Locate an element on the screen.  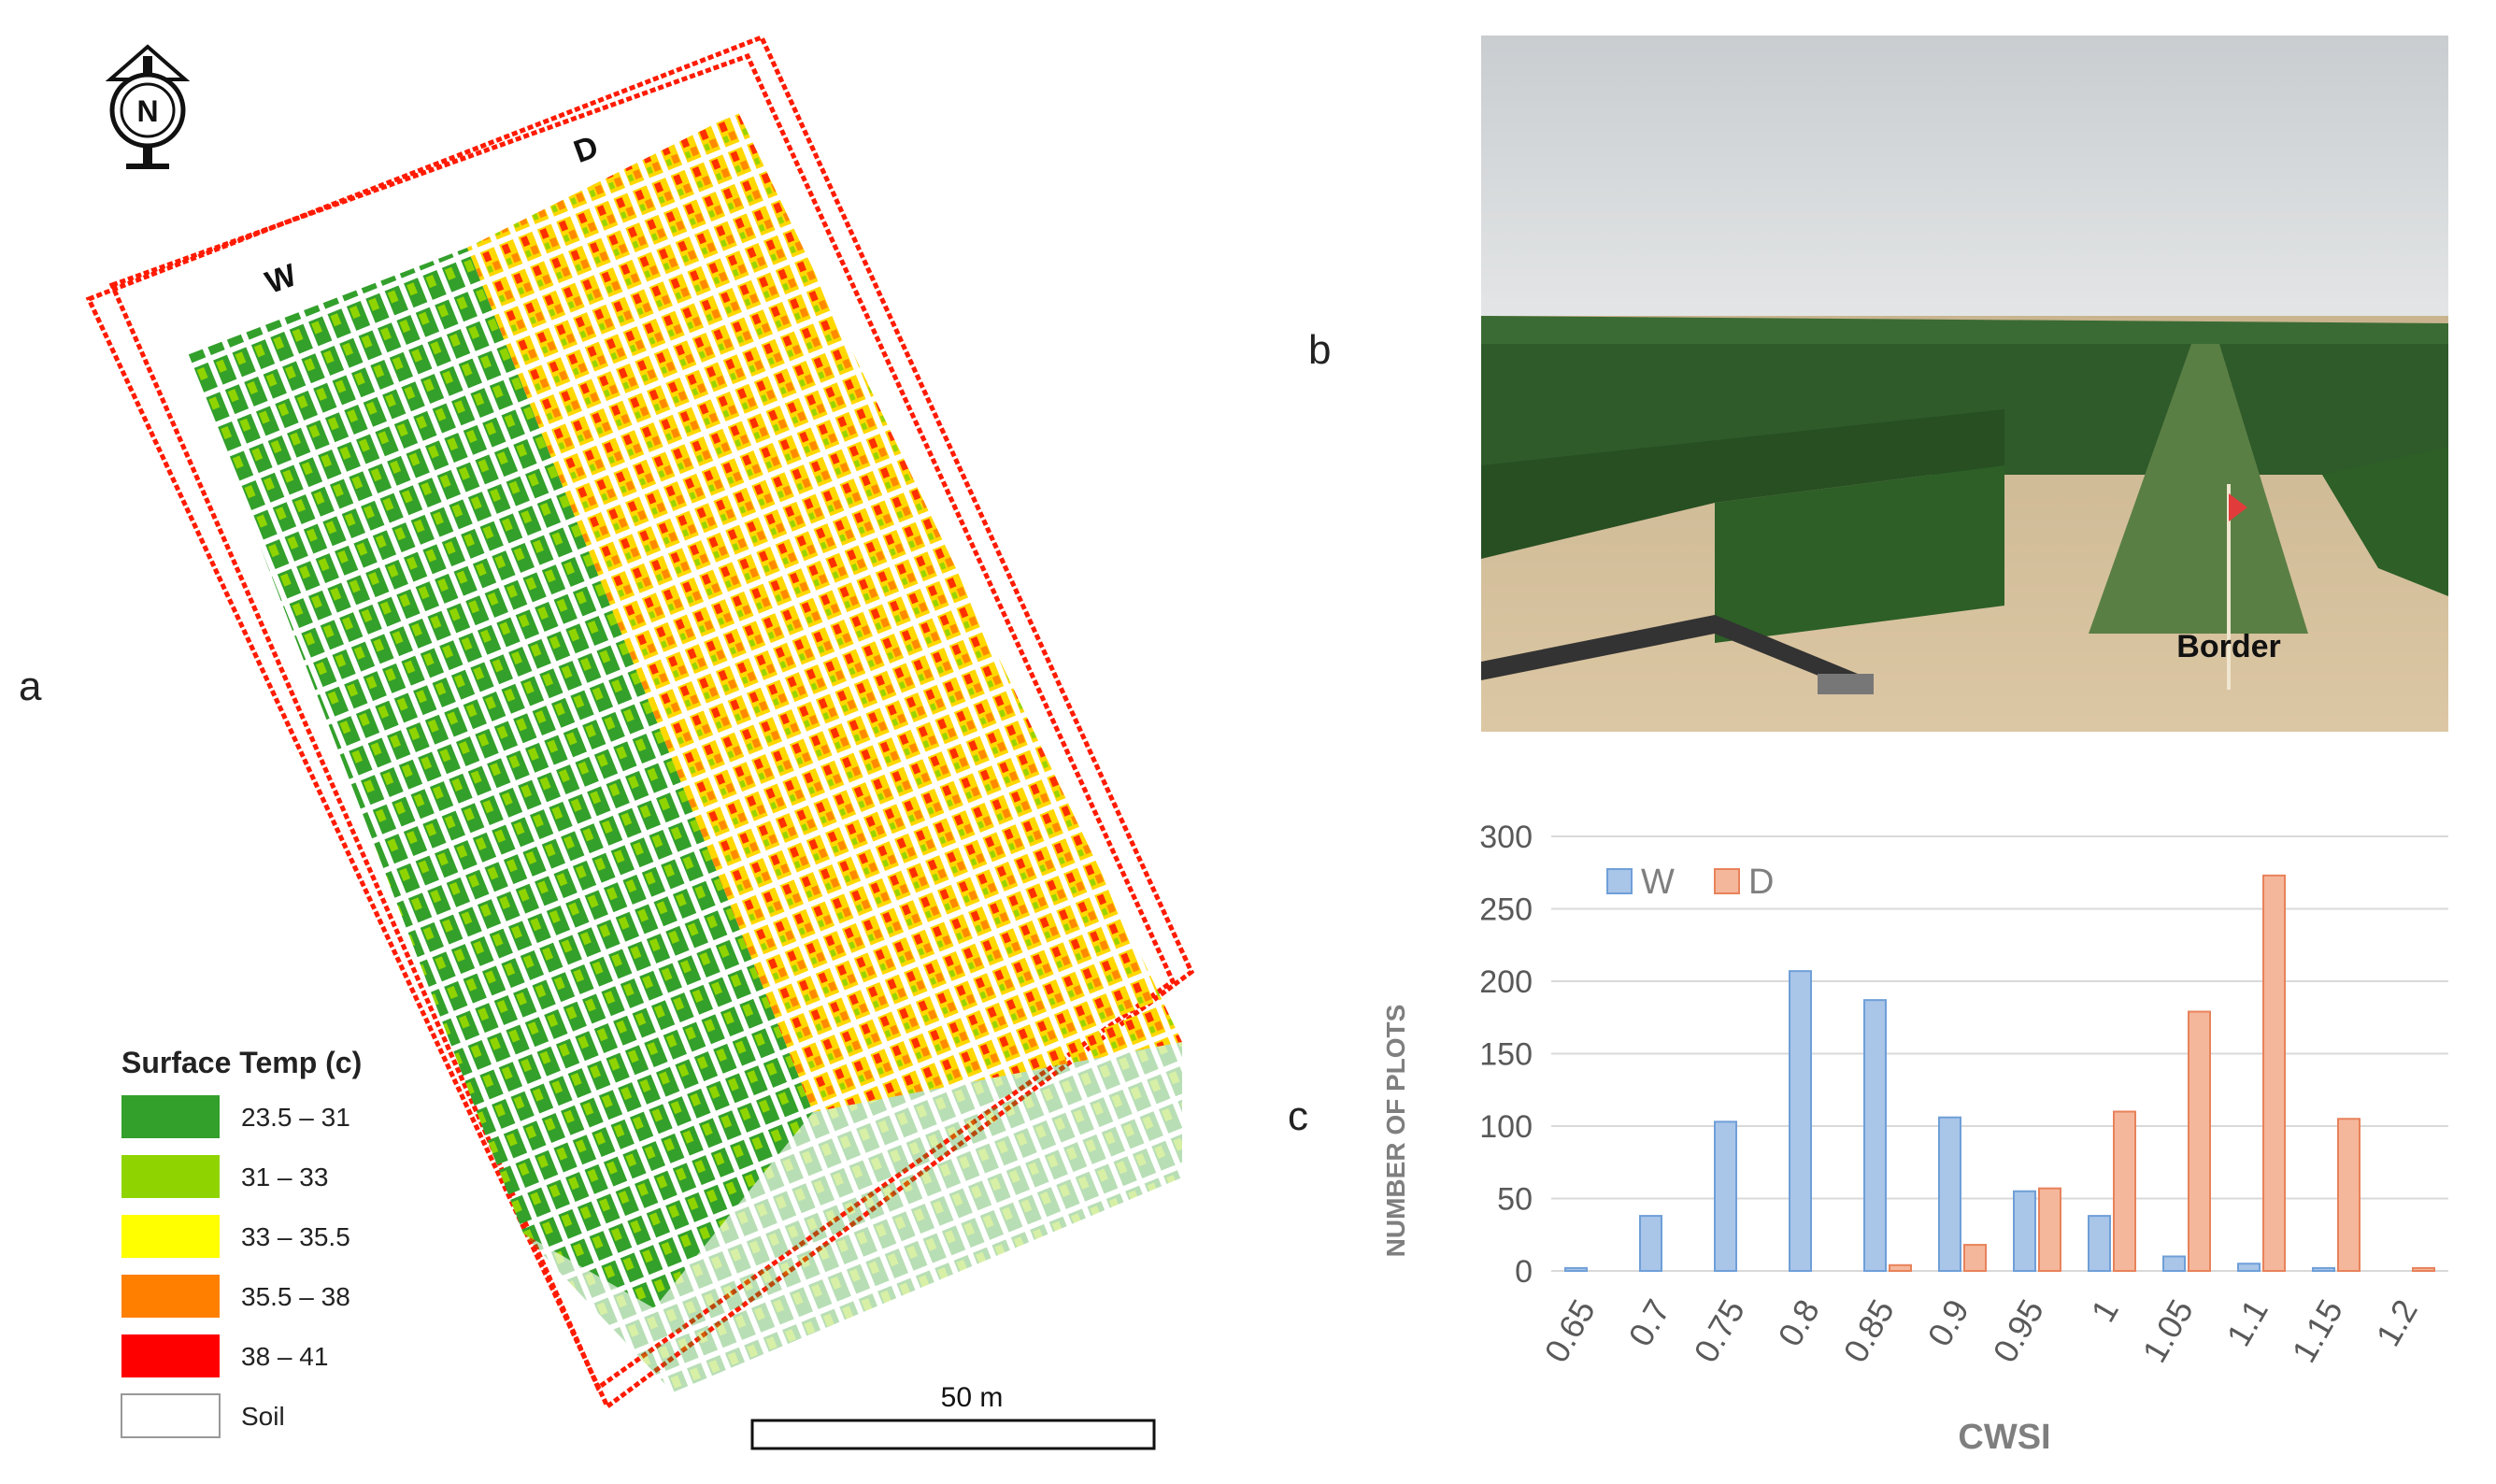
x-axis-label: CWSI is located at coordinates (2004, 1437).